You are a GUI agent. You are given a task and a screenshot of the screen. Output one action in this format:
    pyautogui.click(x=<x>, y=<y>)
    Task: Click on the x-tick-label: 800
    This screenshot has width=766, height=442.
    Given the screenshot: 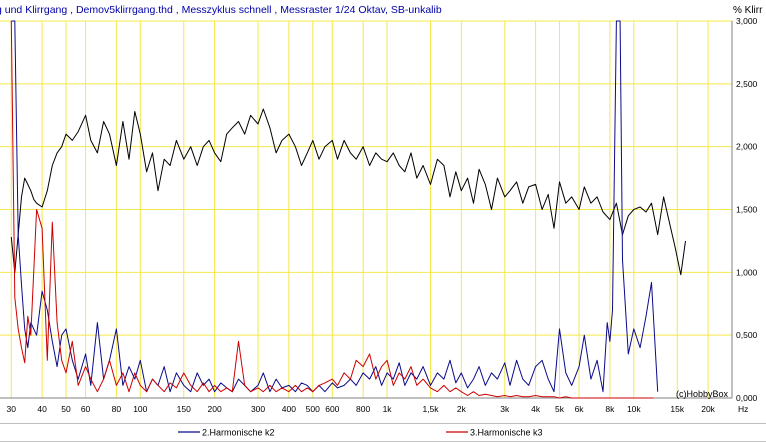 What is the action you would take?
    pyautogui.click(x=363, y=409)
    